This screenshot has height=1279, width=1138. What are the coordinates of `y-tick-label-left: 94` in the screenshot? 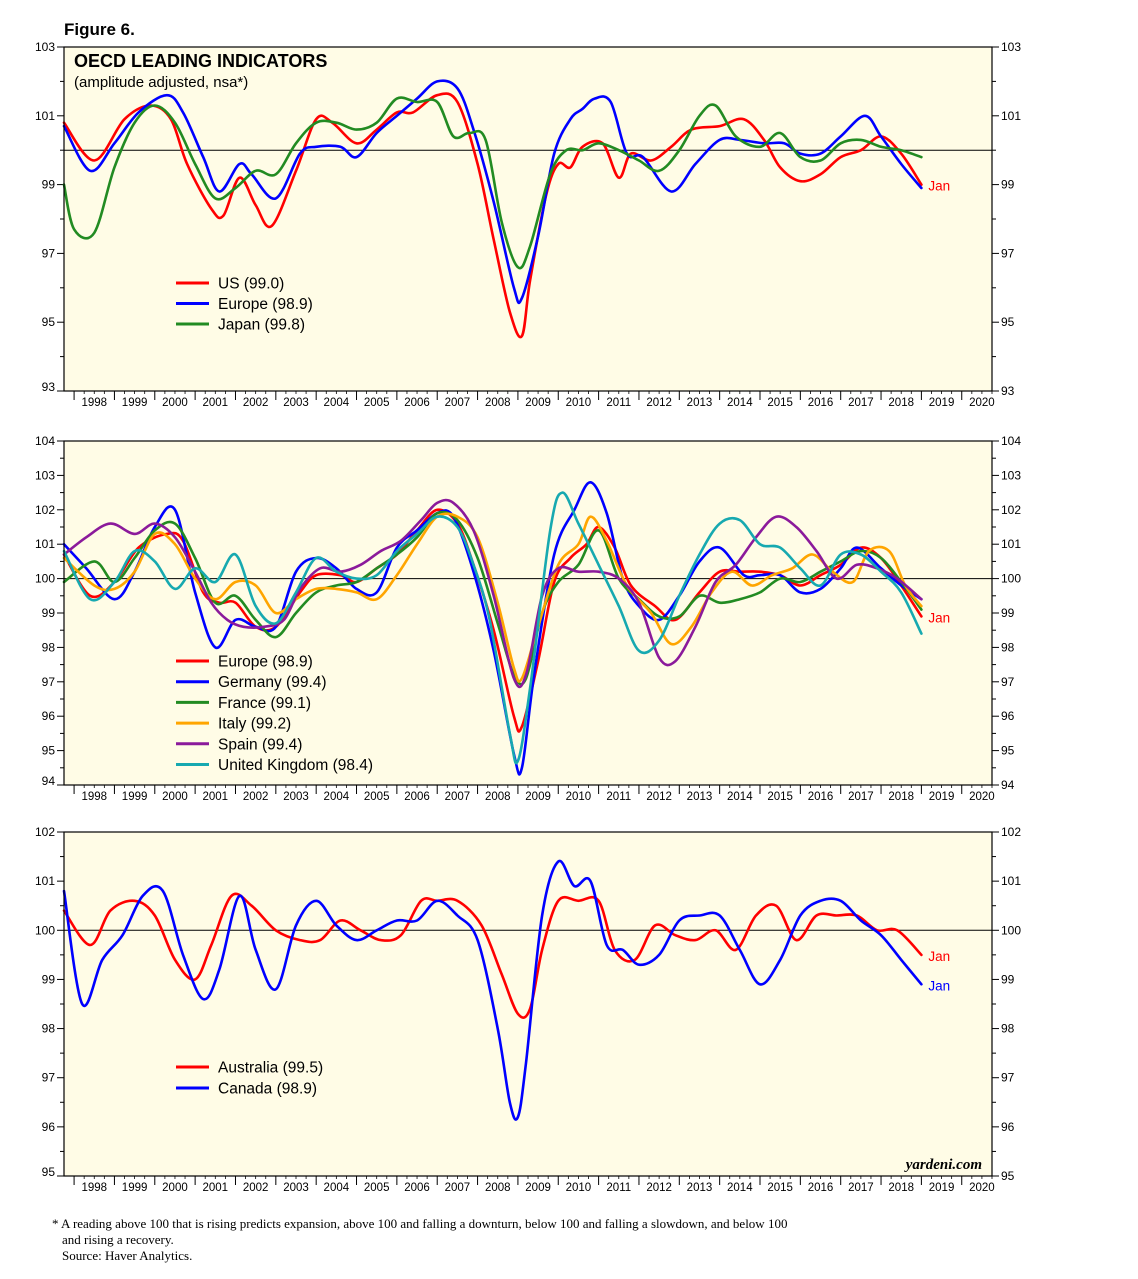 It's located at (49, 781).